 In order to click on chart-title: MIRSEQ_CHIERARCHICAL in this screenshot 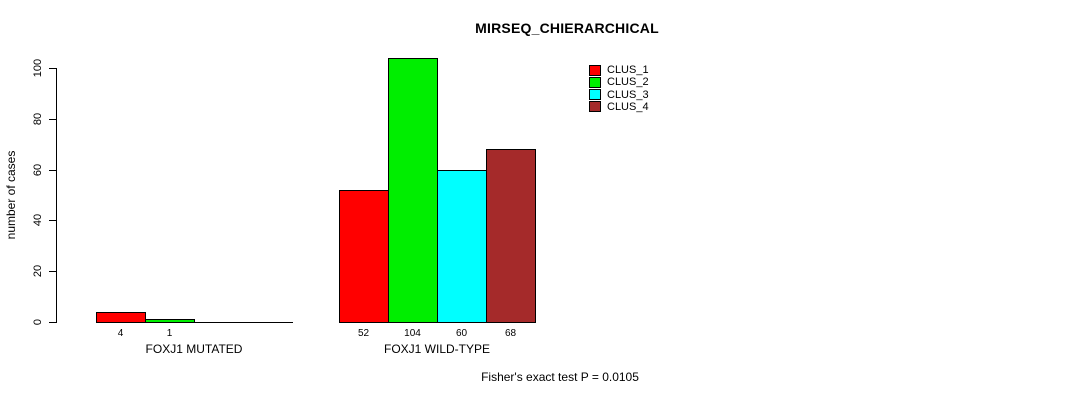, I will do `click(567, 28)`.